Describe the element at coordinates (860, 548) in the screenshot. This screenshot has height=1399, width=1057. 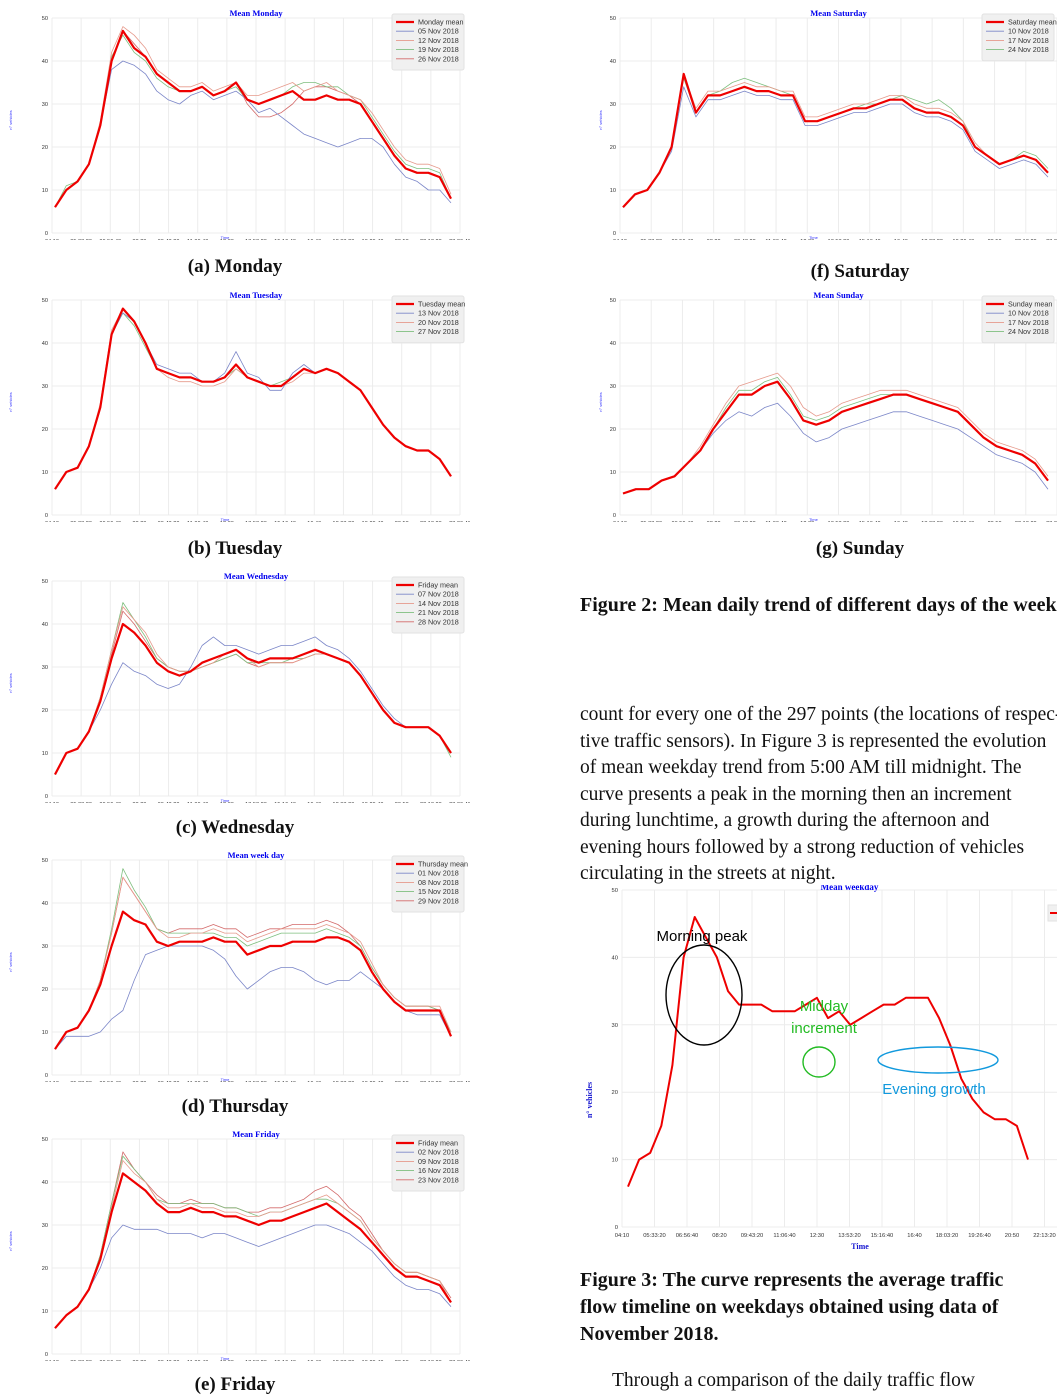
I see `caption-g: (g) Sunday` at that location.